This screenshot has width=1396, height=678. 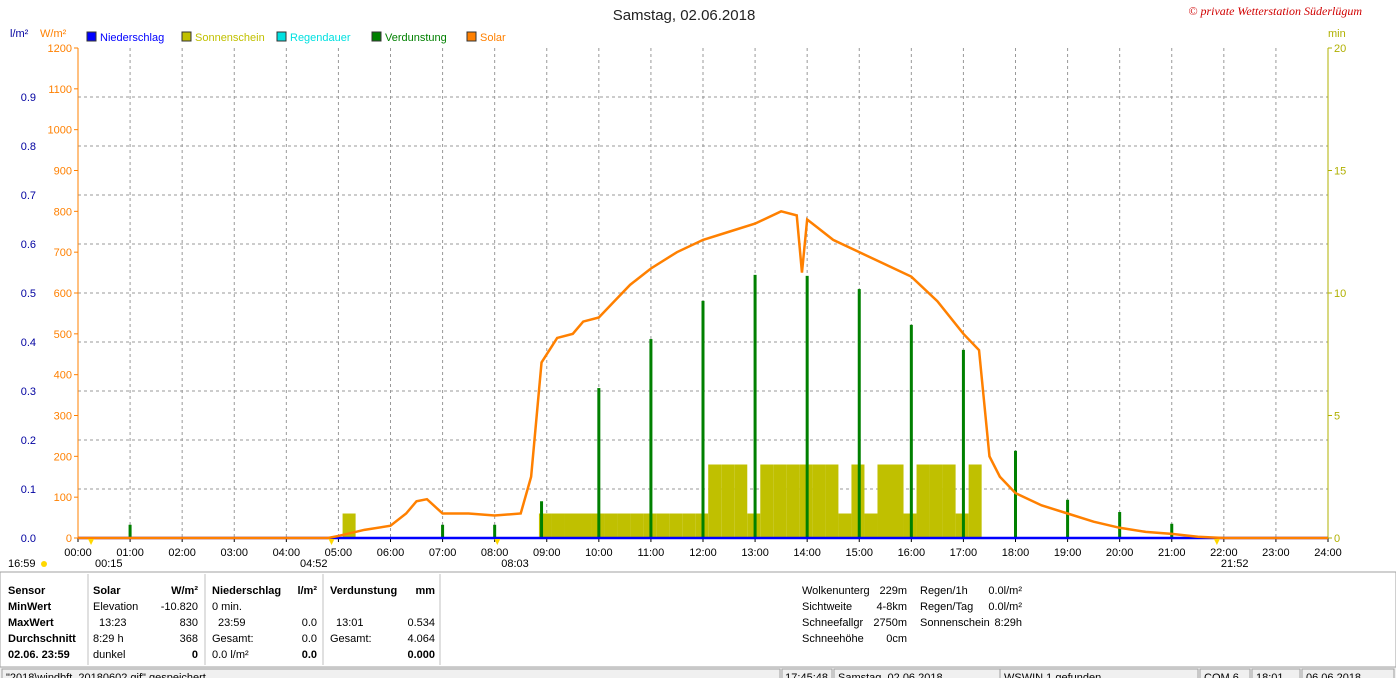 I want to click on info-value: 0.0l/m², so click(x=1005, y=607).